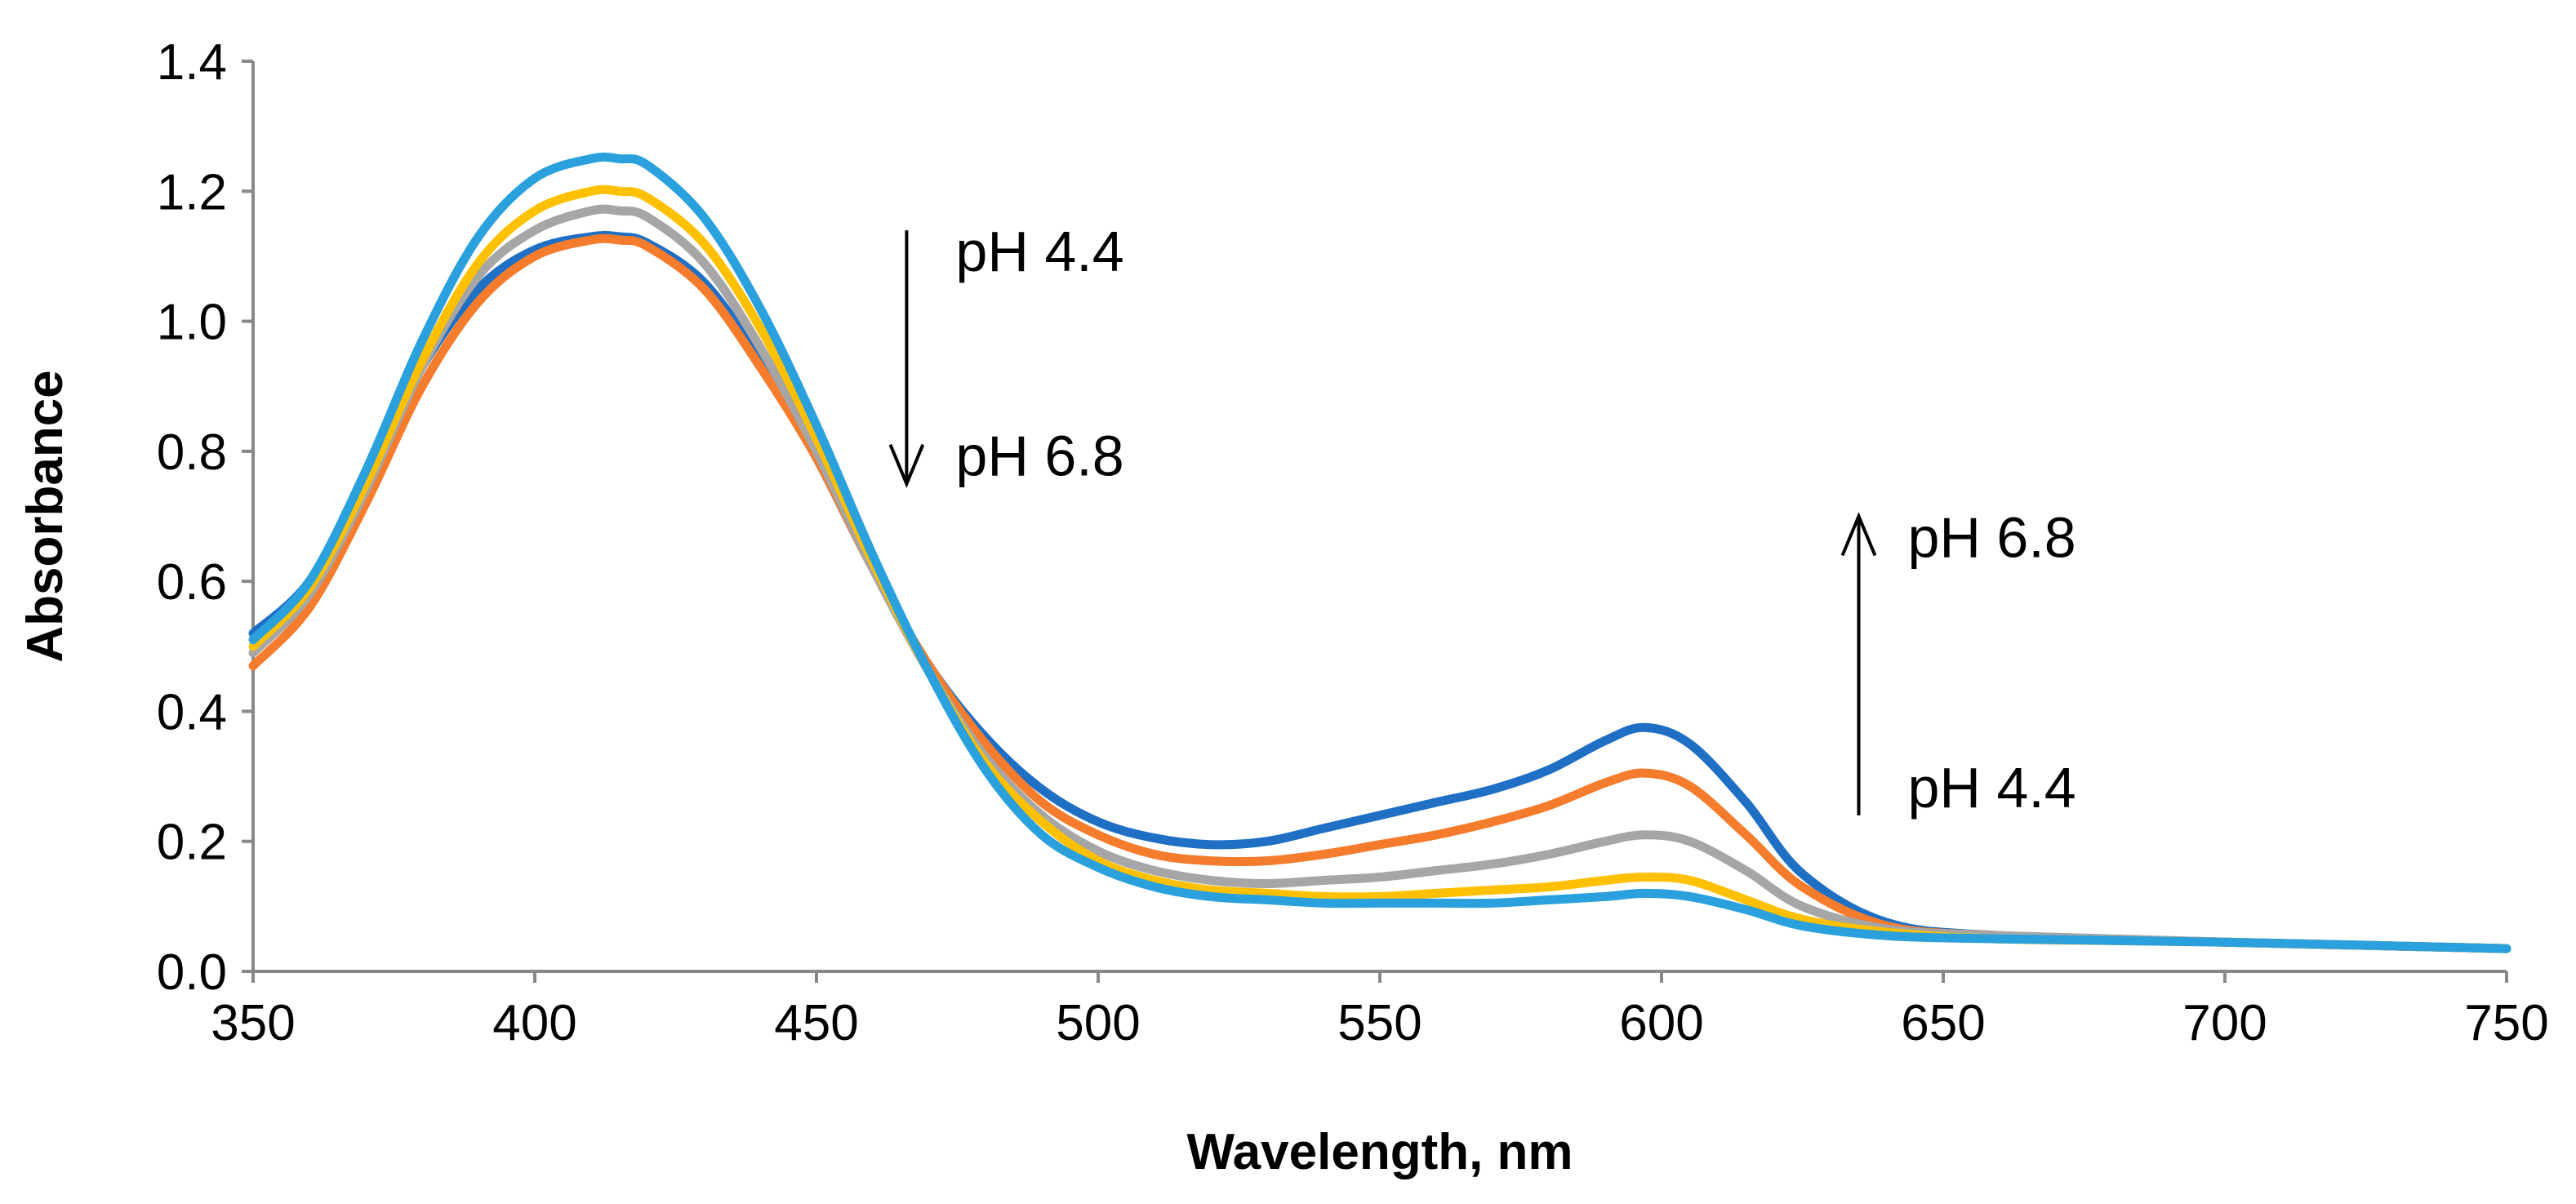 The image size is (2576, 1204). What do you see at coordinates (1661, 1023) in the screenshot?
I see `x-tick-label: 600` at bounding box center [1661, 1023].